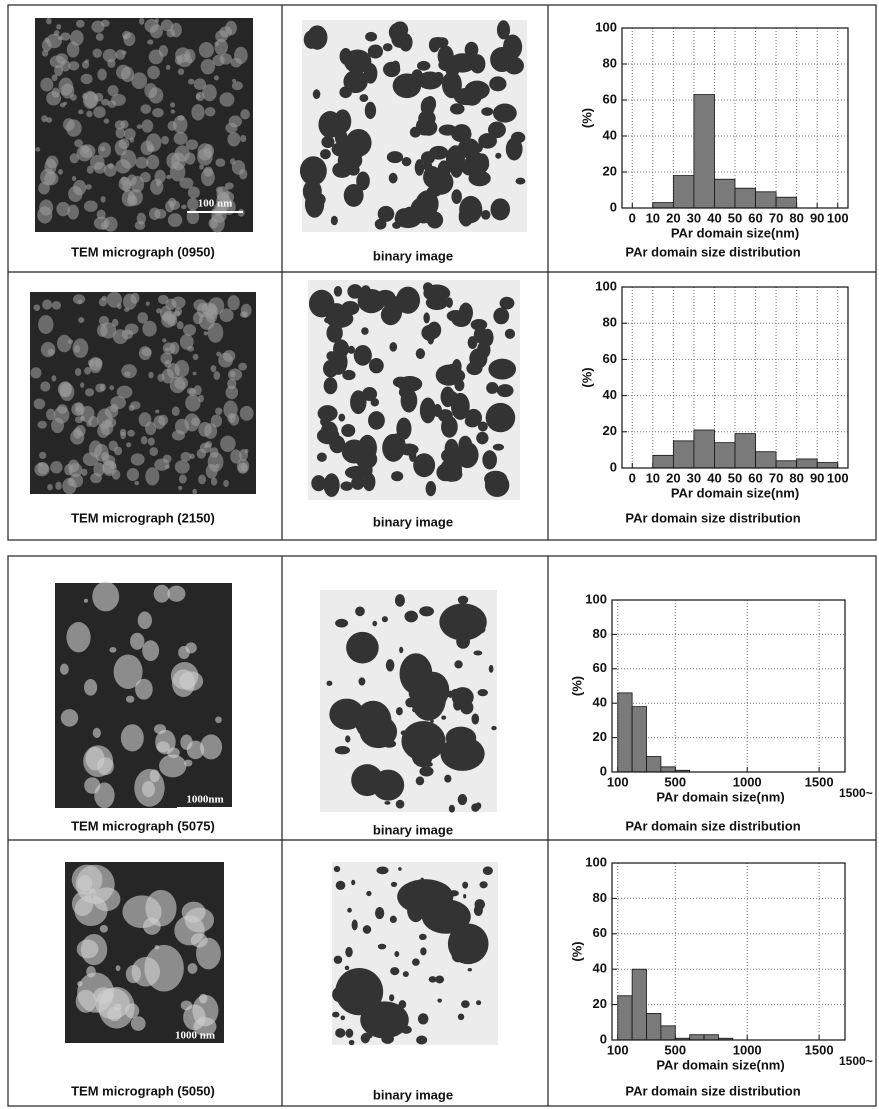 The image size is (879, 1109). Describe the element at coordinates (600, 702) in the screenshot. I see `y-tick-label: 40` at that location.